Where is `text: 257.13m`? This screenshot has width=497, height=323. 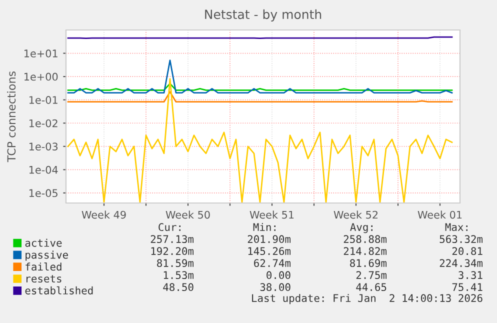
text: 257.13m is located at coordinates (172, 239).